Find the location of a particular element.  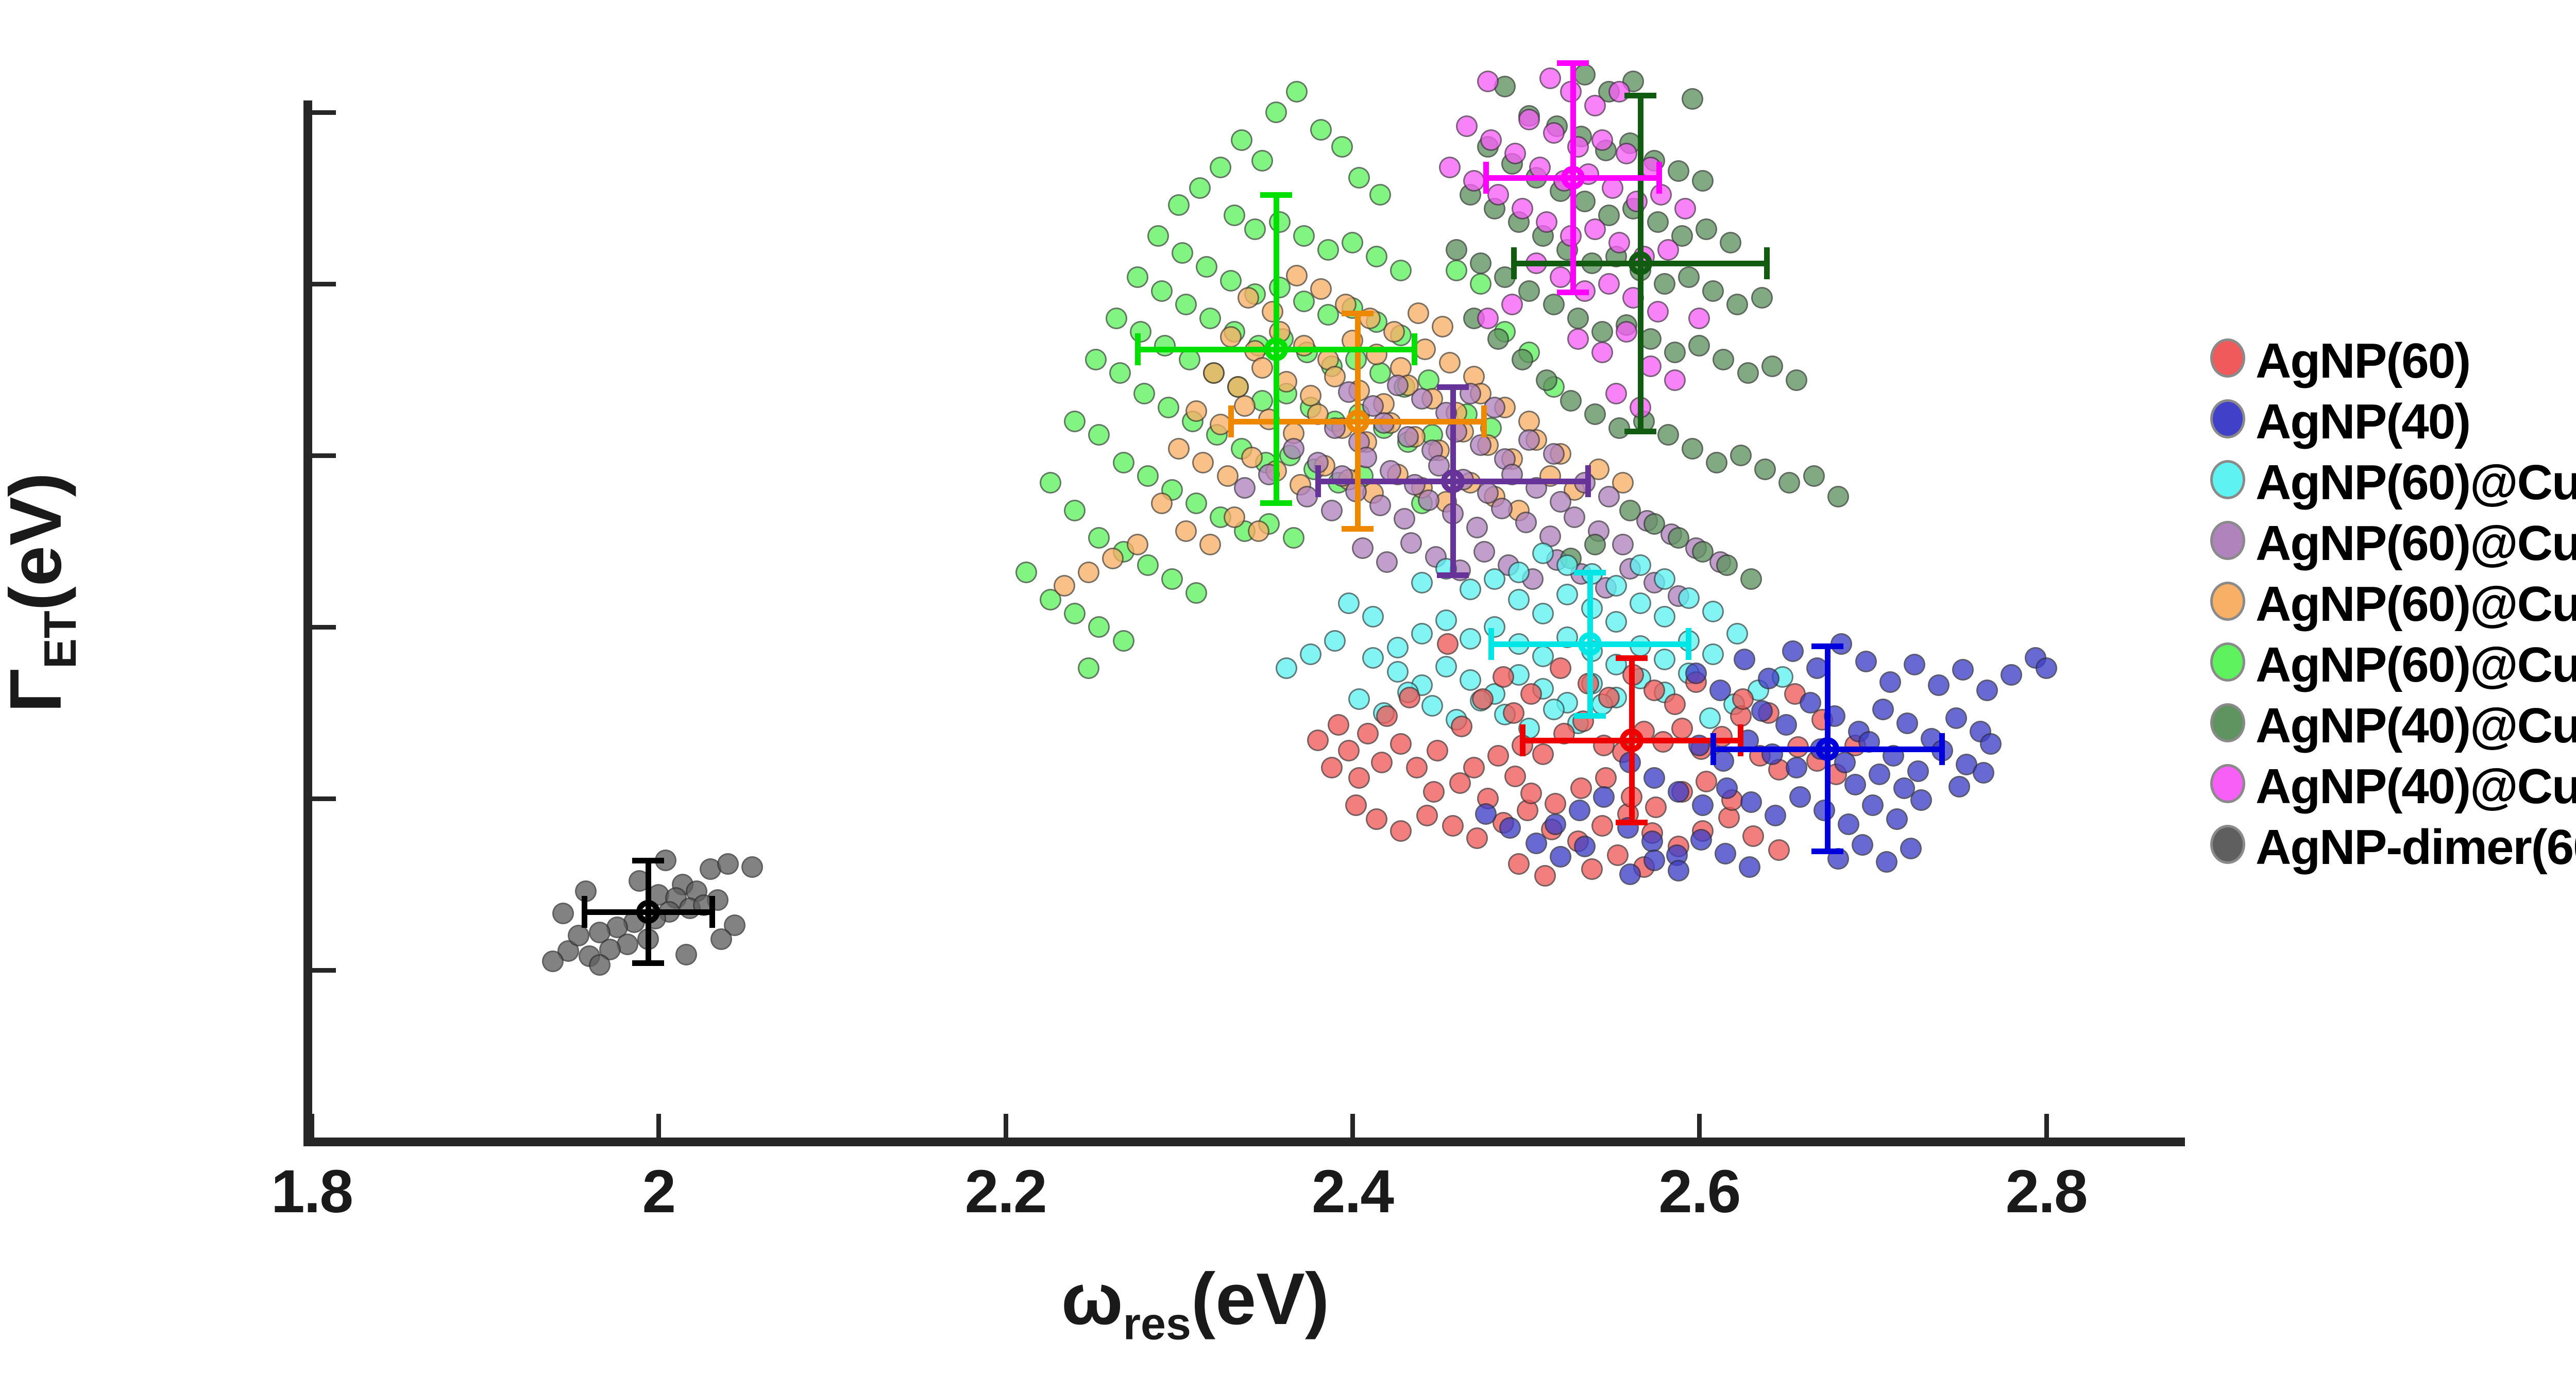

legend-item-9: AgNP-dimer(60)@CuFeS2 is located at coordinates (2393, 846).